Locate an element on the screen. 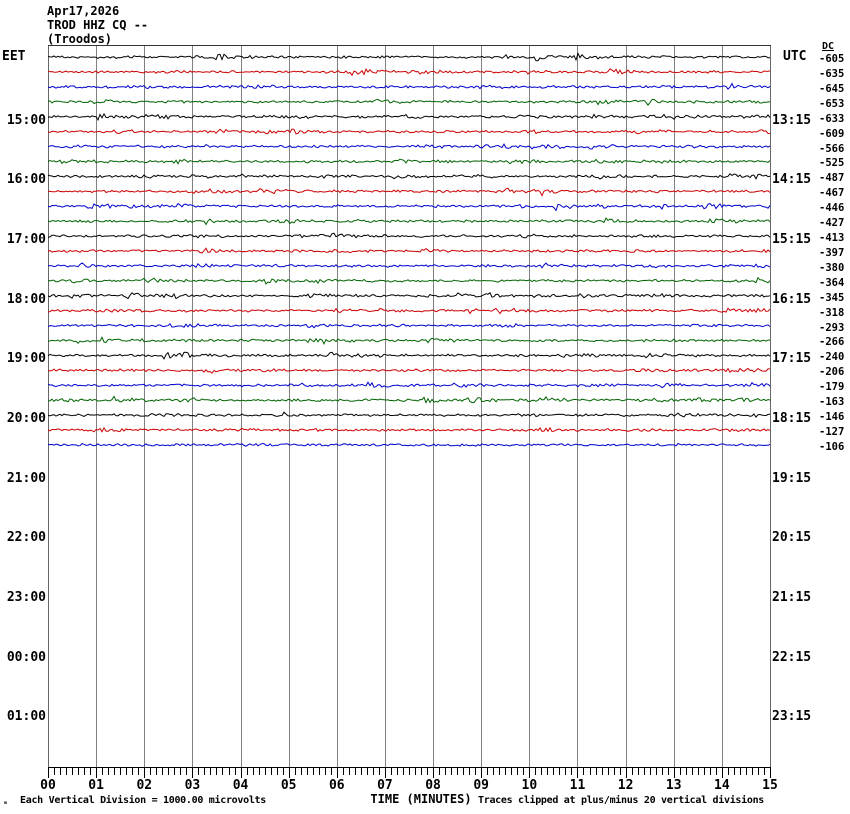 Image resolution: width=850 pixels, height=814 pixels. dc-value-label: -653 is located at coordinates (832, 103).